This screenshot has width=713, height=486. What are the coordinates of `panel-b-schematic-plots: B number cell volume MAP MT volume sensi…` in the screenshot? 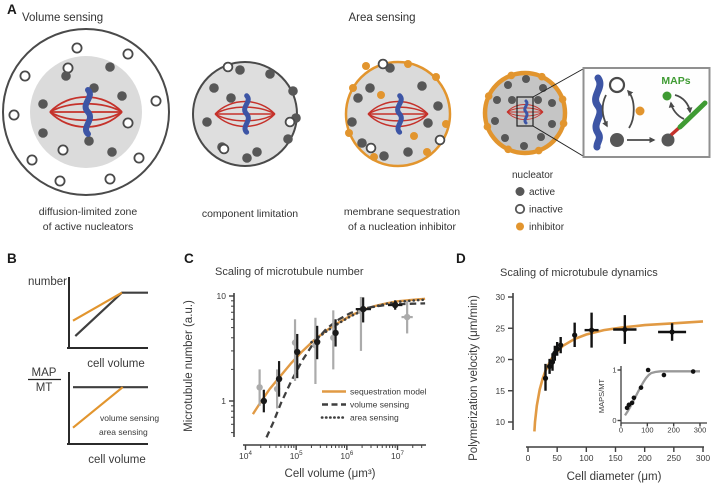 It's located at (83, 358).